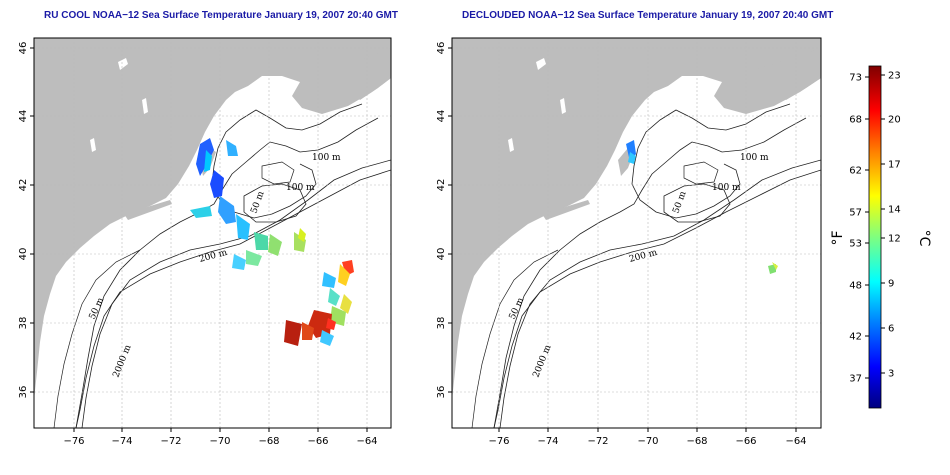  What do you see at coordinates (855, 379) in the screenshot?
I see `colorbar-f-tick: 37` at bounding box center [855, 379].